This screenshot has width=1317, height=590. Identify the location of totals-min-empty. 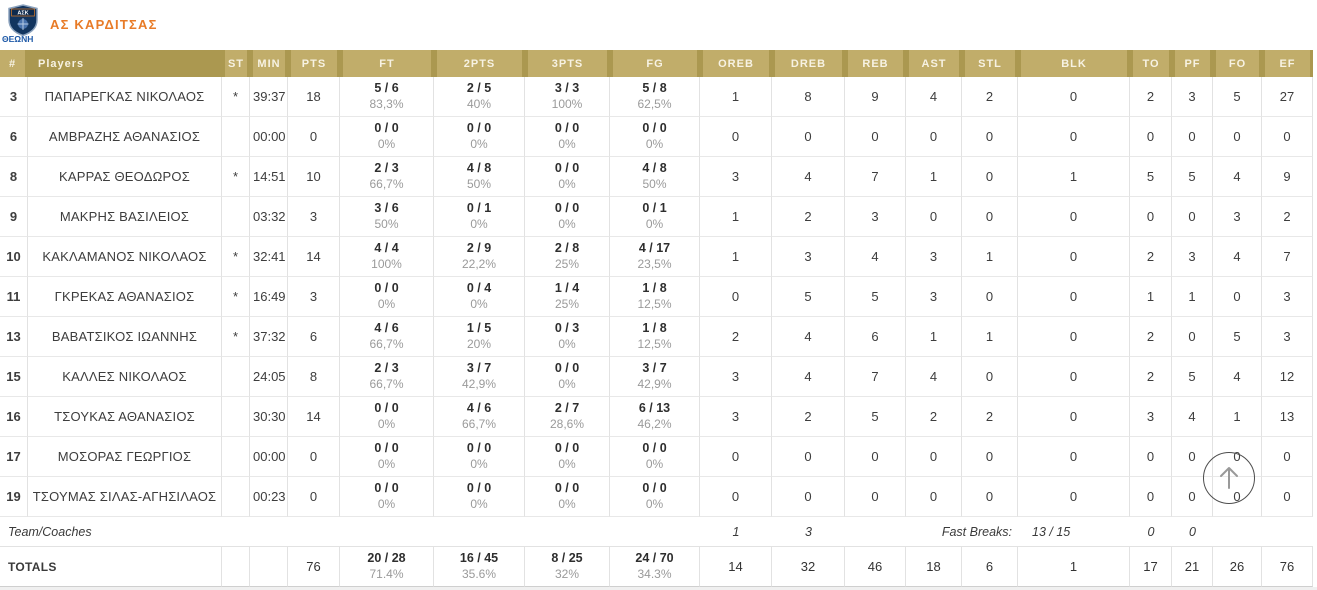
(269, 567).